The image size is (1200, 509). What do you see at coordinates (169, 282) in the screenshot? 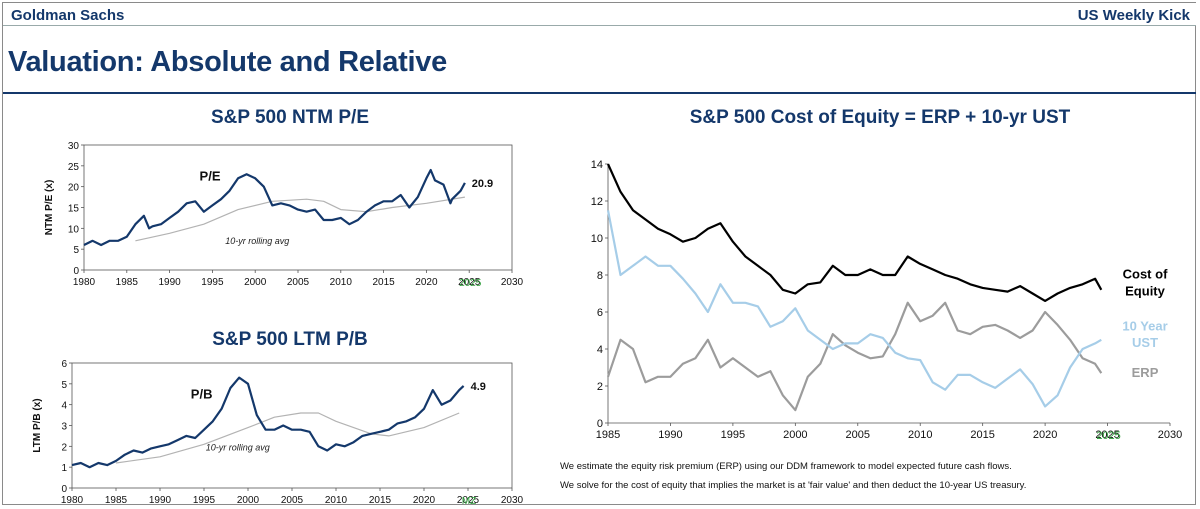
I see `pe-x-tick-label: 1990` at bounding box center [169, 282].